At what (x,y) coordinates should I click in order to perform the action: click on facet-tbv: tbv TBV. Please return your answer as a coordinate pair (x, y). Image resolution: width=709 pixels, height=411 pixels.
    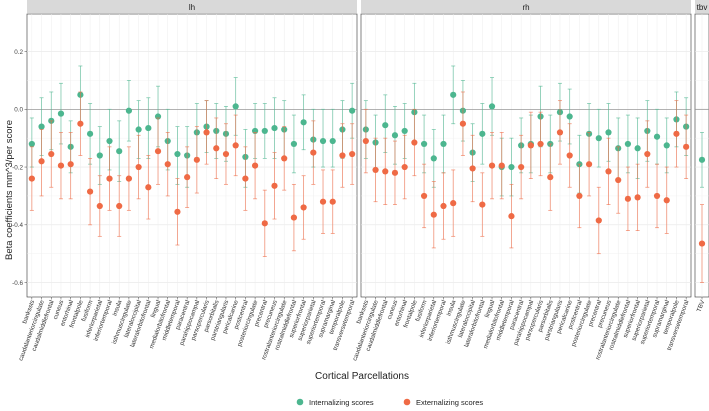
    Looking at the image, I should click on (701, 156).